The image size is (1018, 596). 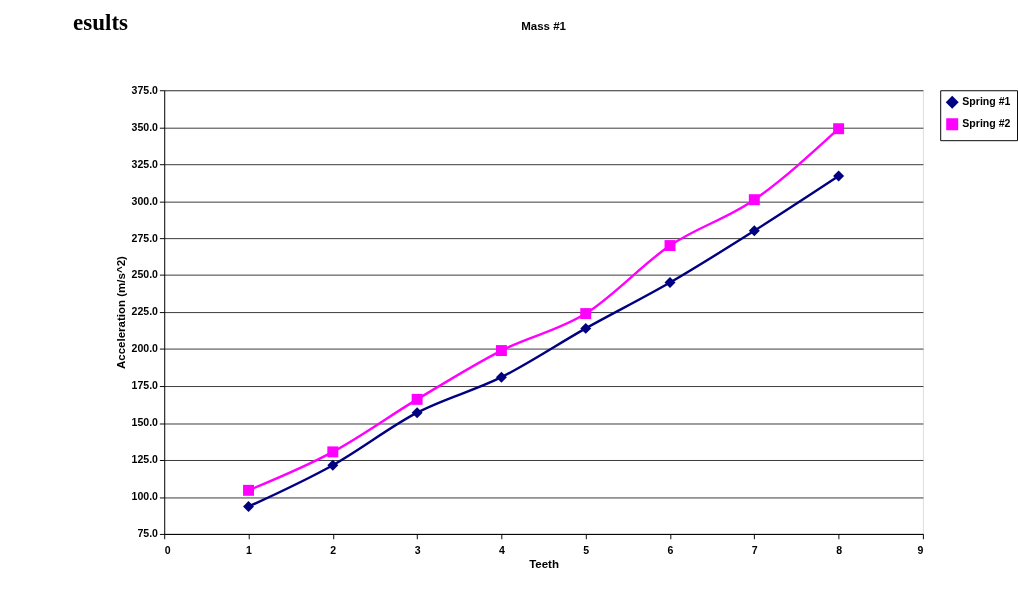 I want to click on x-tick-label: 3, so click(x=417, y=549).